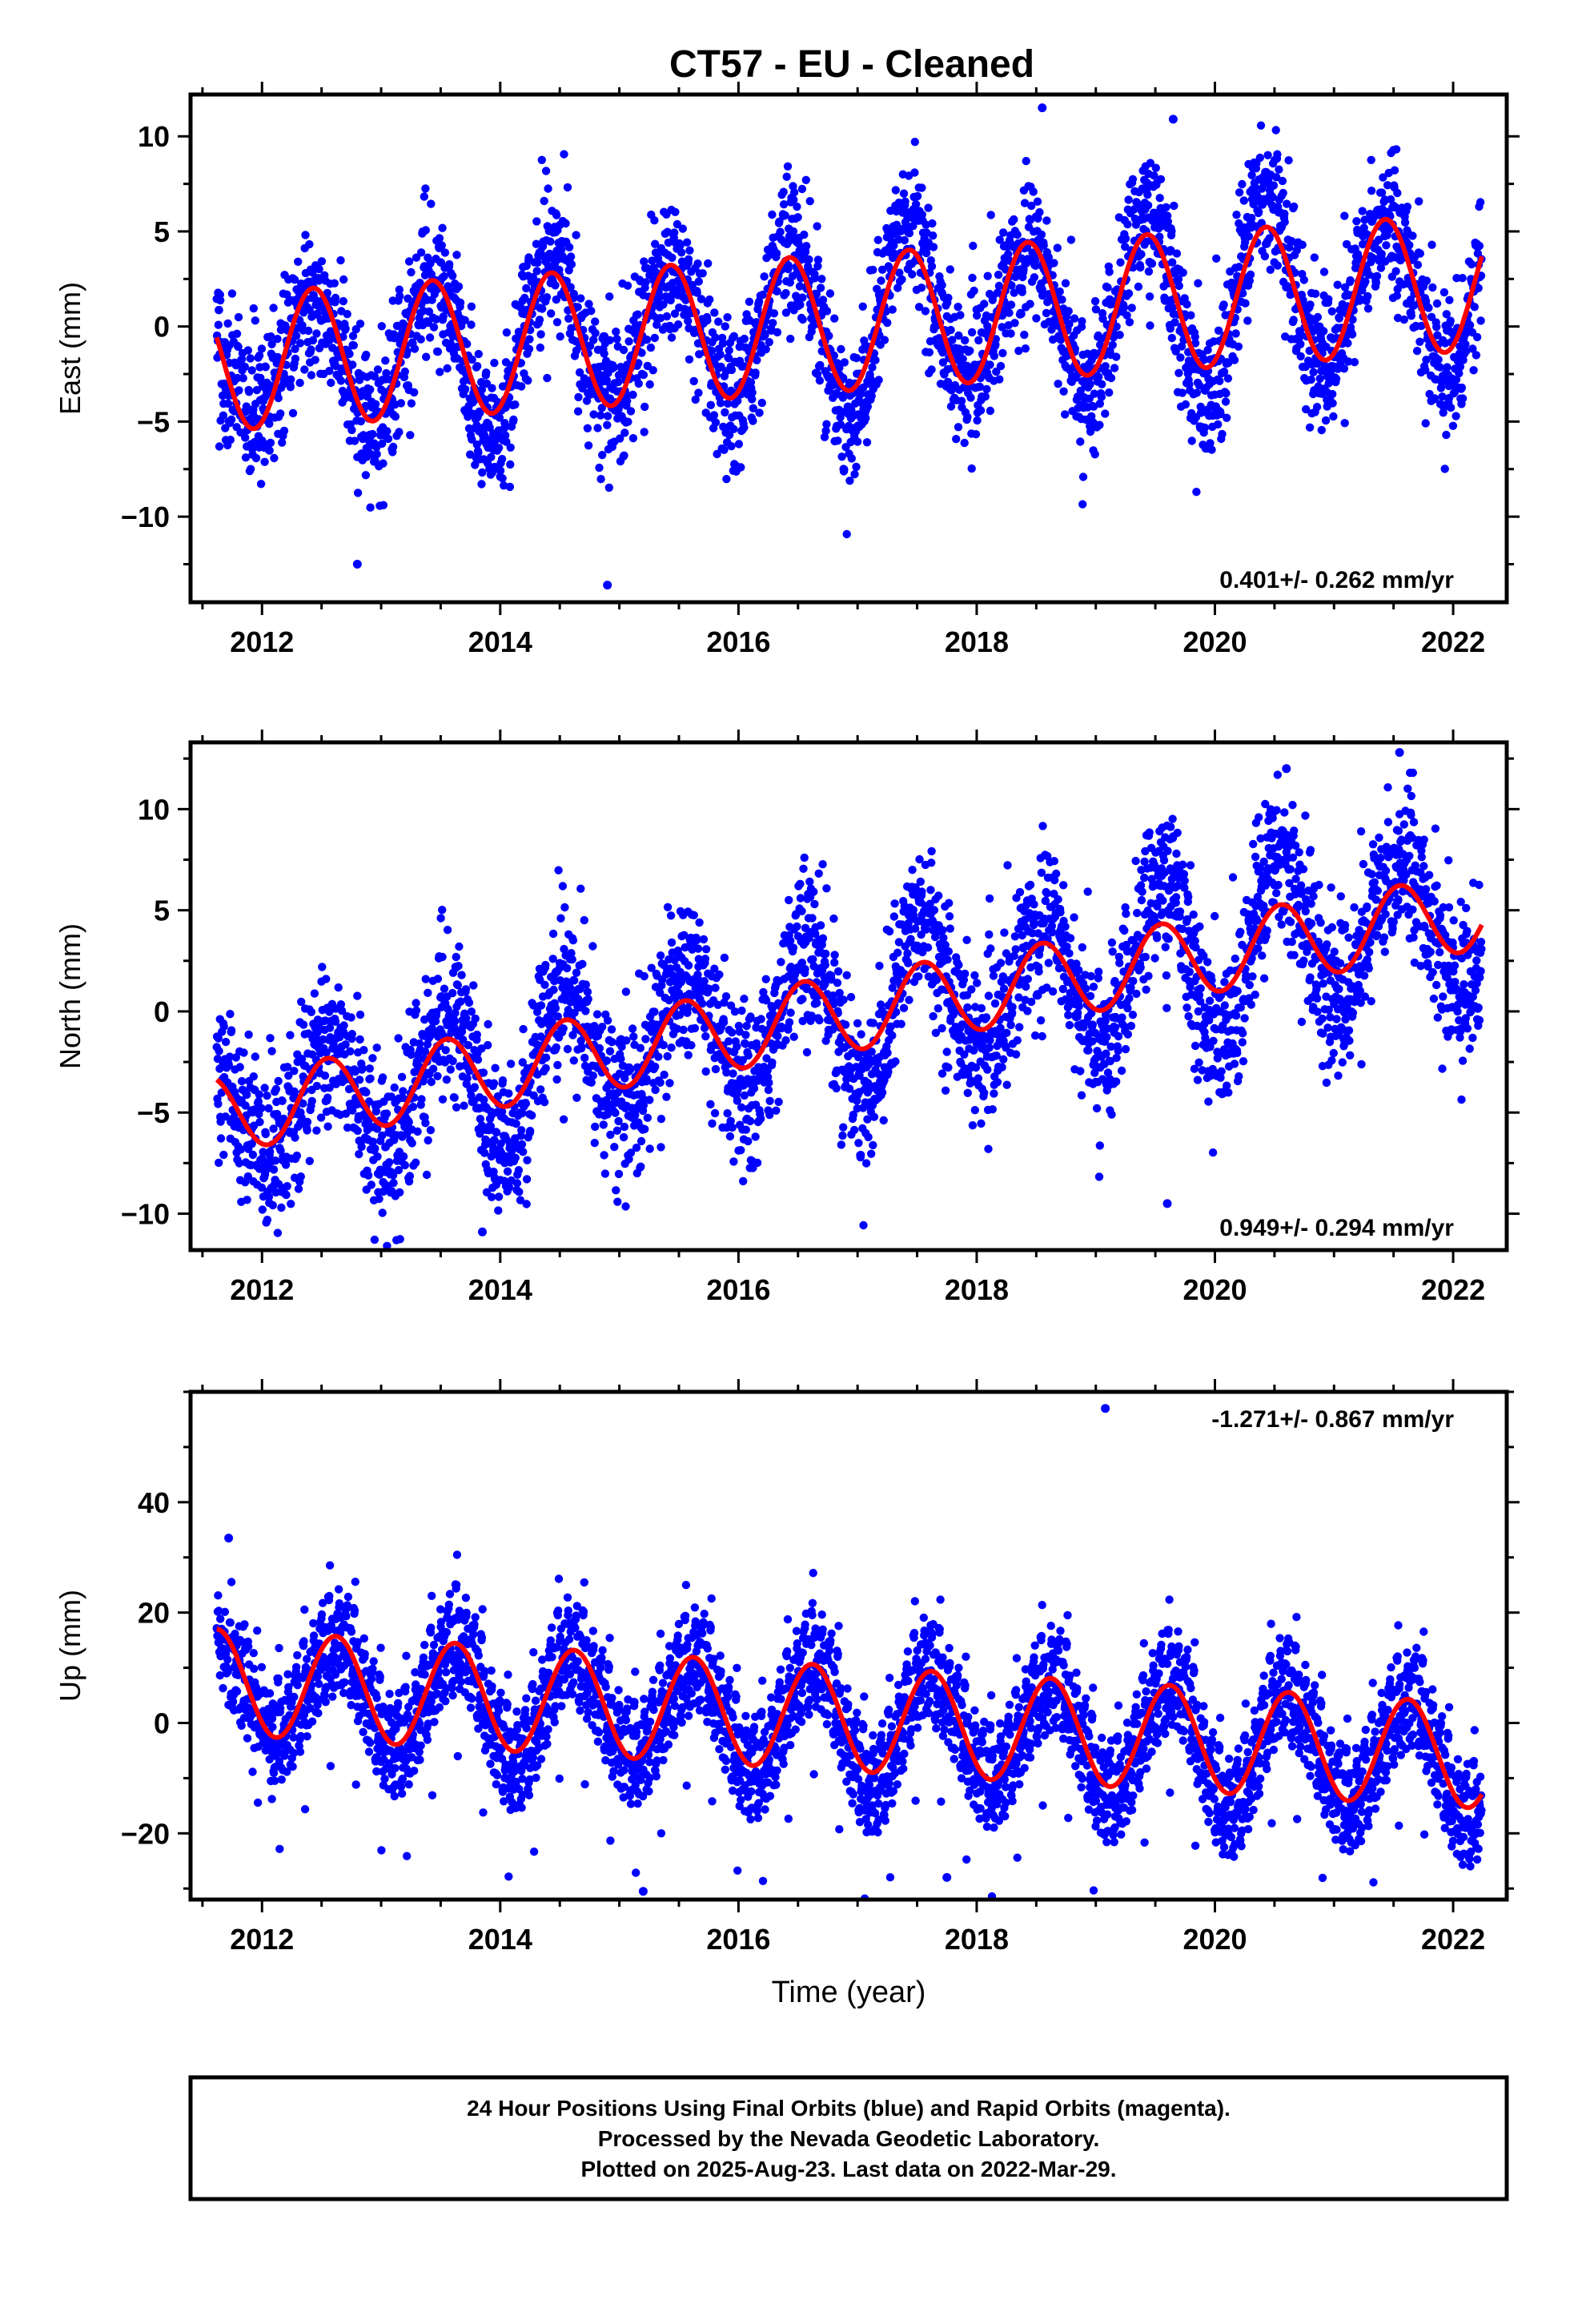 This screenshot has width=1582, height=2324. What do you see at coordinates (849, 324) in the screenshot?
I see `east-fit-line` at bounding box center [849, 324].